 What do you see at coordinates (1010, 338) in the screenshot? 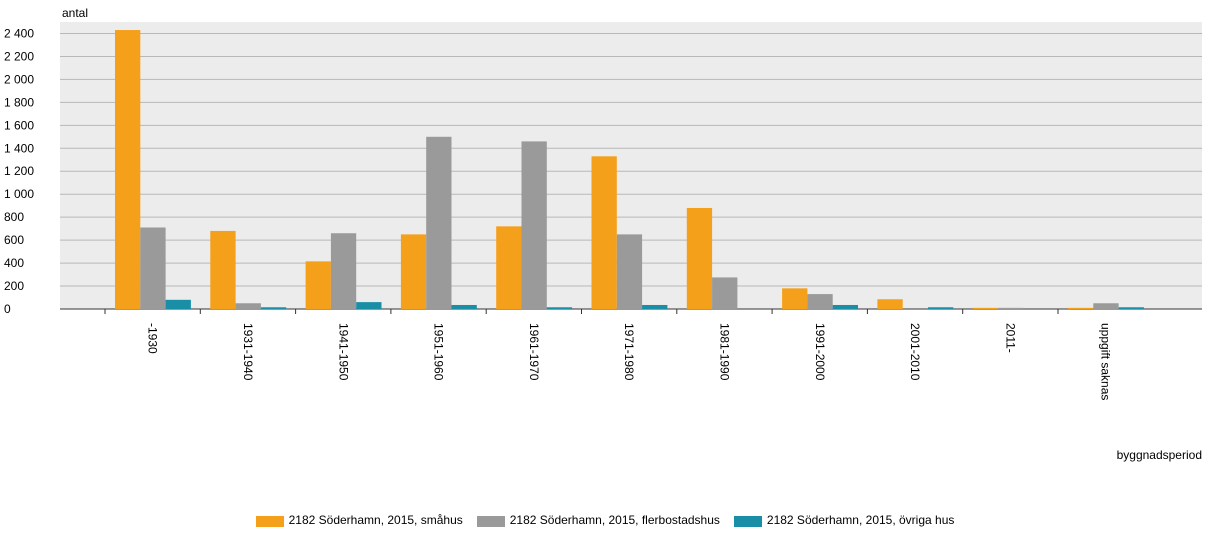
I see `x-tick-label: 2011-` at bounding box center [1010, 338].